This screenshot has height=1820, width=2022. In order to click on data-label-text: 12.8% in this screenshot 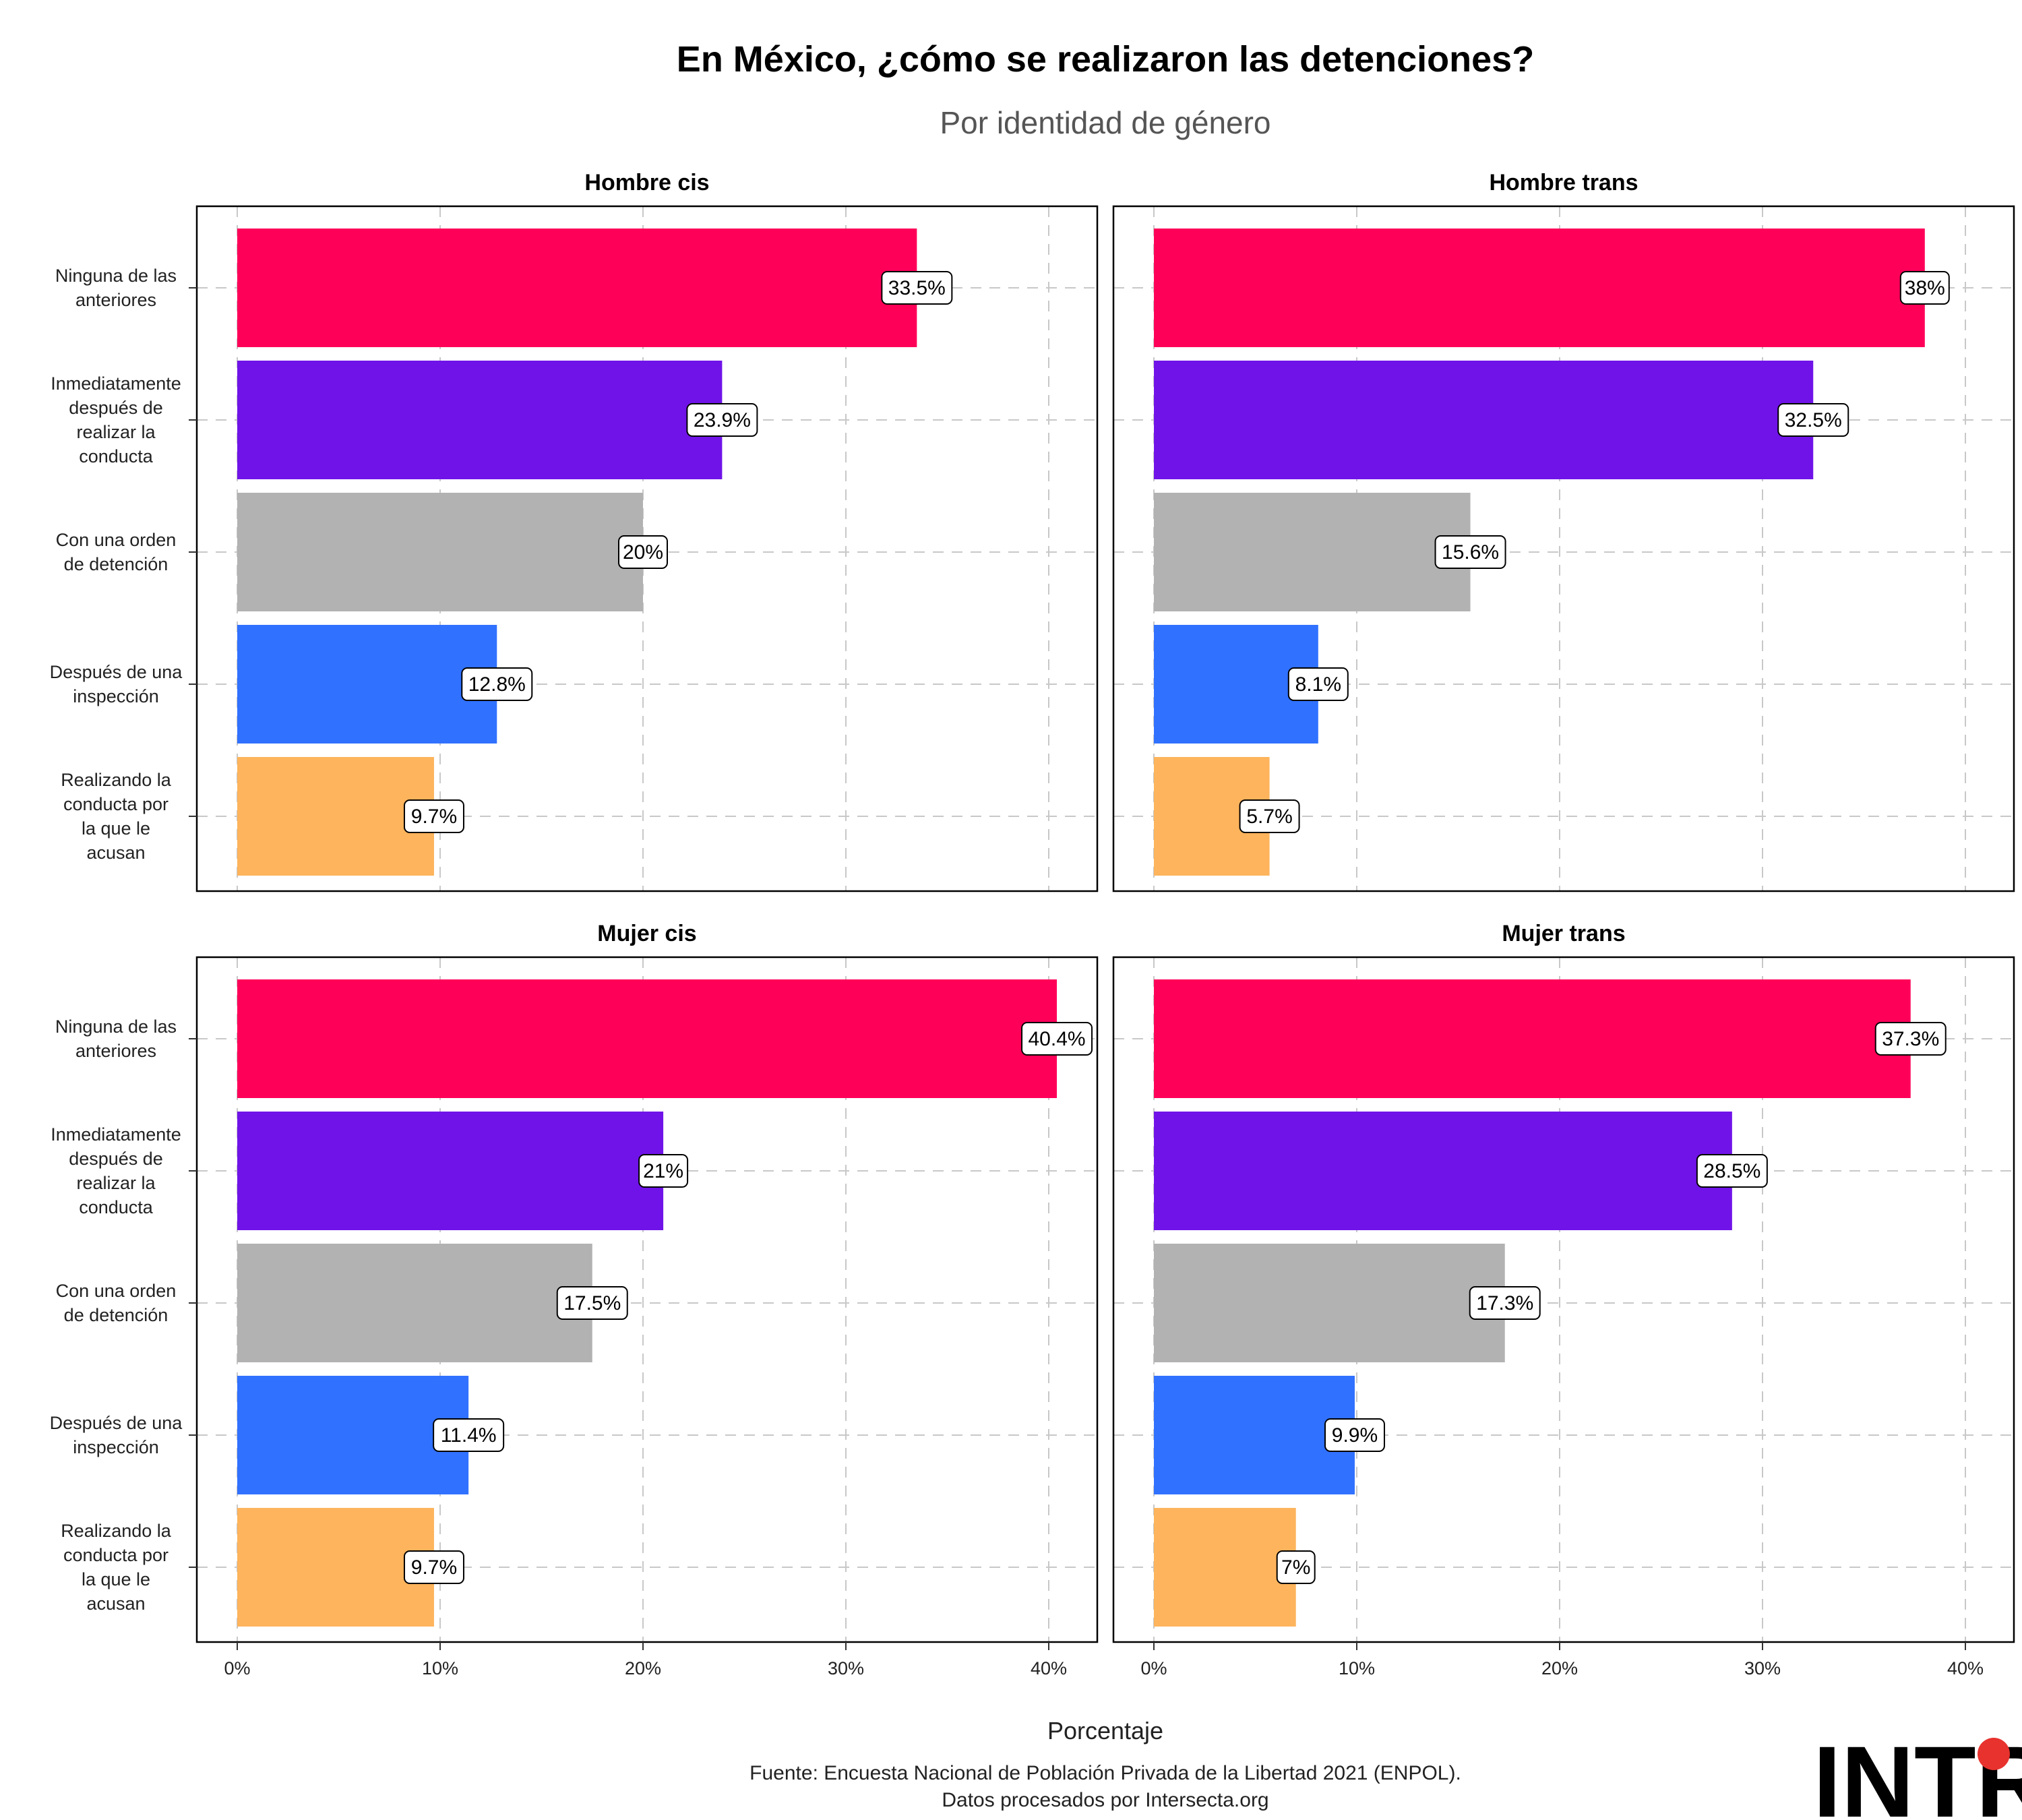, I will do `click(497, 684)`.